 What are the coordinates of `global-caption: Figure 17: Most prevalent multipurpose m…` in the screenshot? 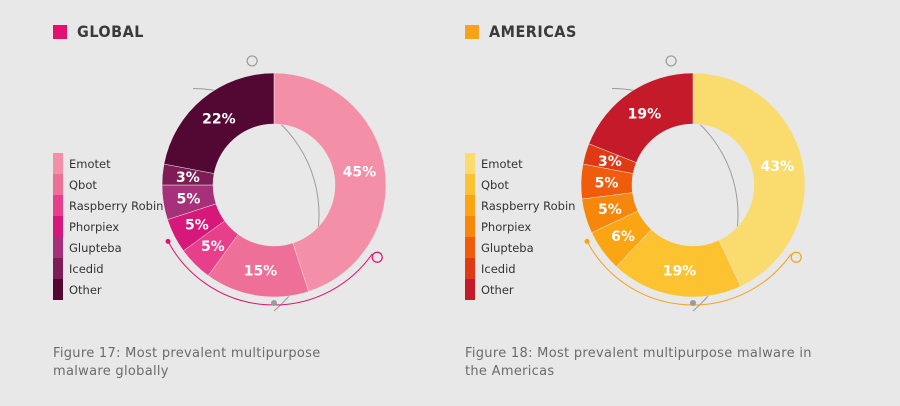 It's located at (187, 362).